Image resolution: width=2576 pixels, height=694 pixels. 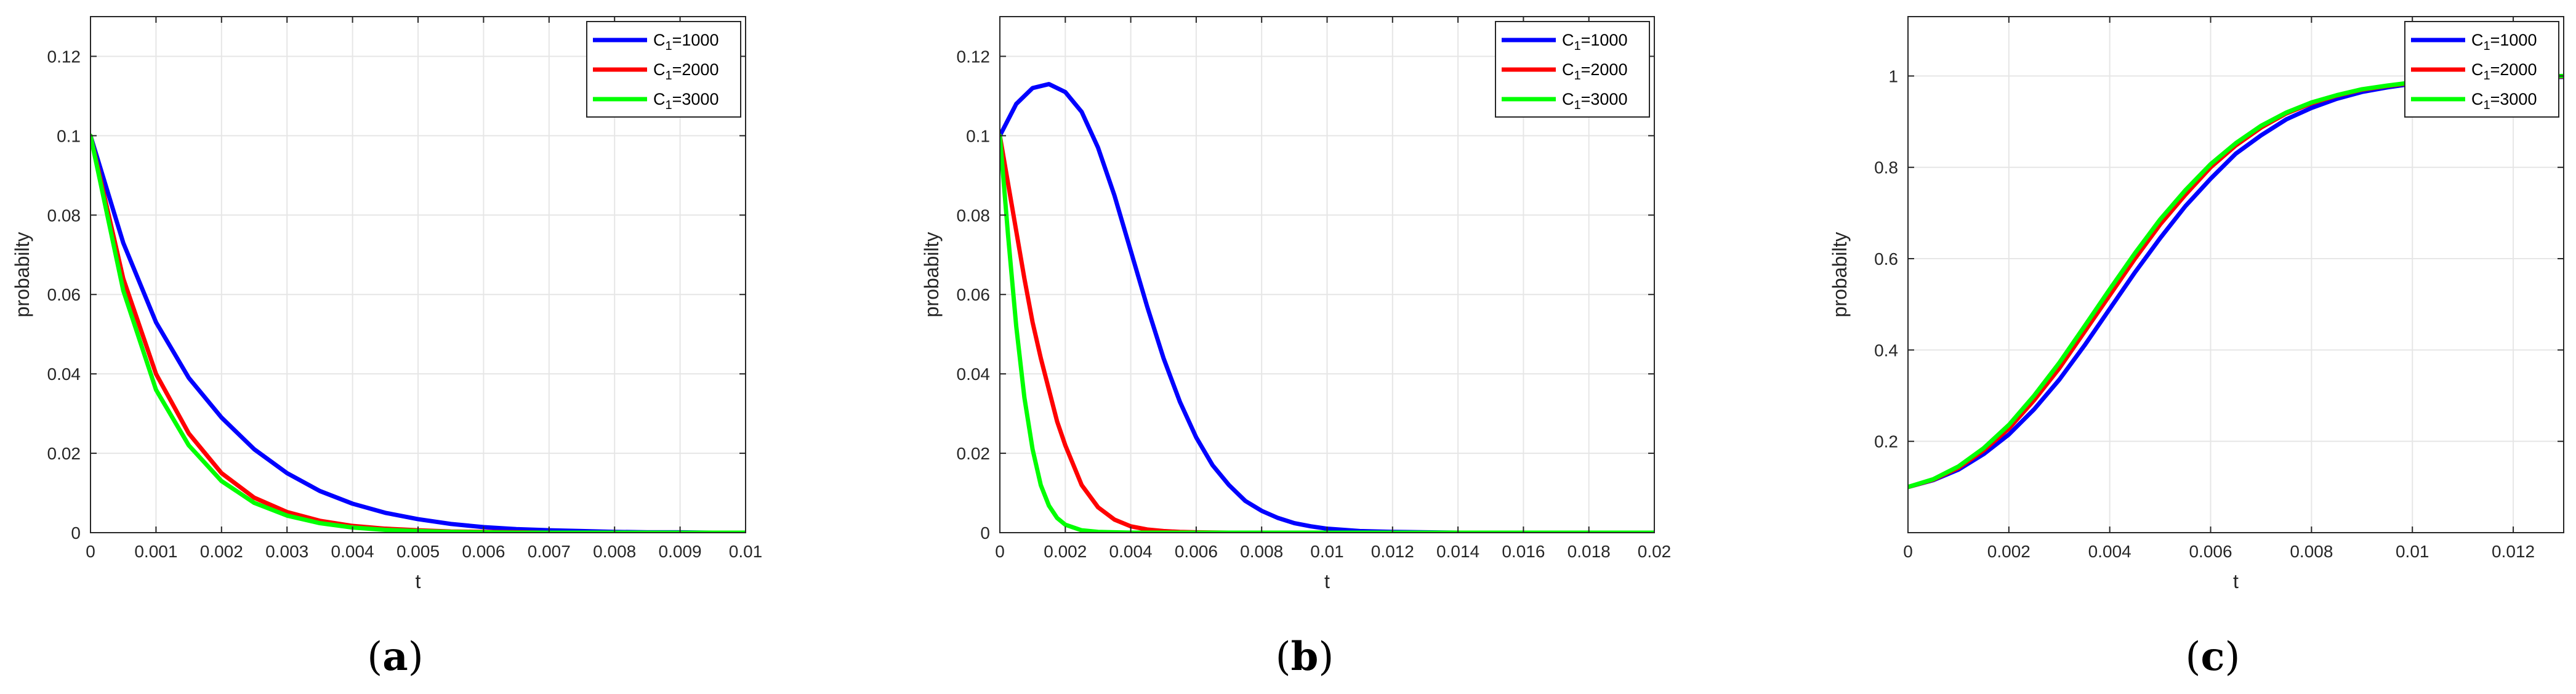 I want to click on y-tick-label: 0.08, so click(x=974, y=215).